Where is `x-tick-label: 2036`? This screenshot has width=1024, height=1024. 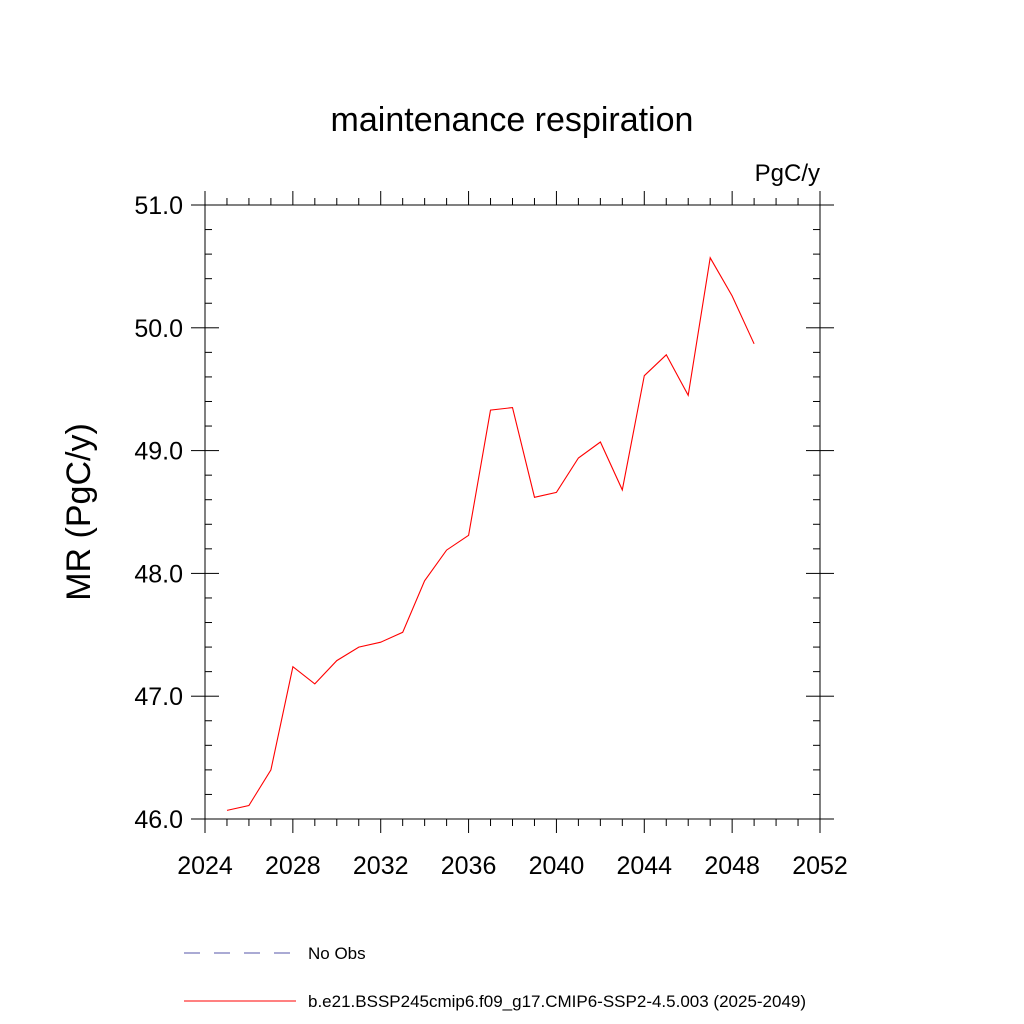 x-tick-label: 2036 is located at coordinates (469, 866).